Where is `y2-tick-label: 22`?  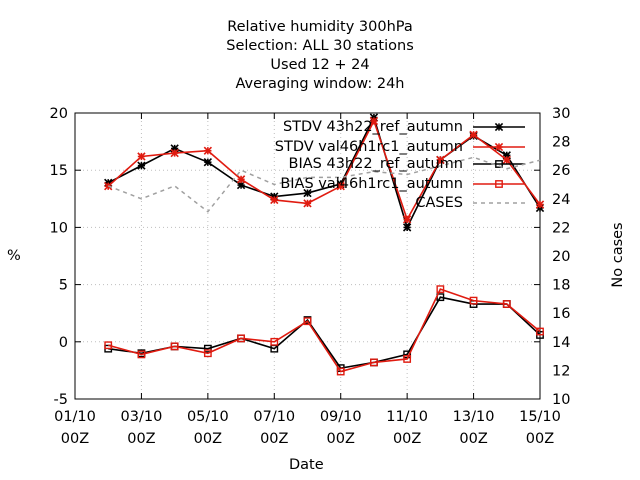
y2-tick-label: 22 is located at coordinates (561, 228).